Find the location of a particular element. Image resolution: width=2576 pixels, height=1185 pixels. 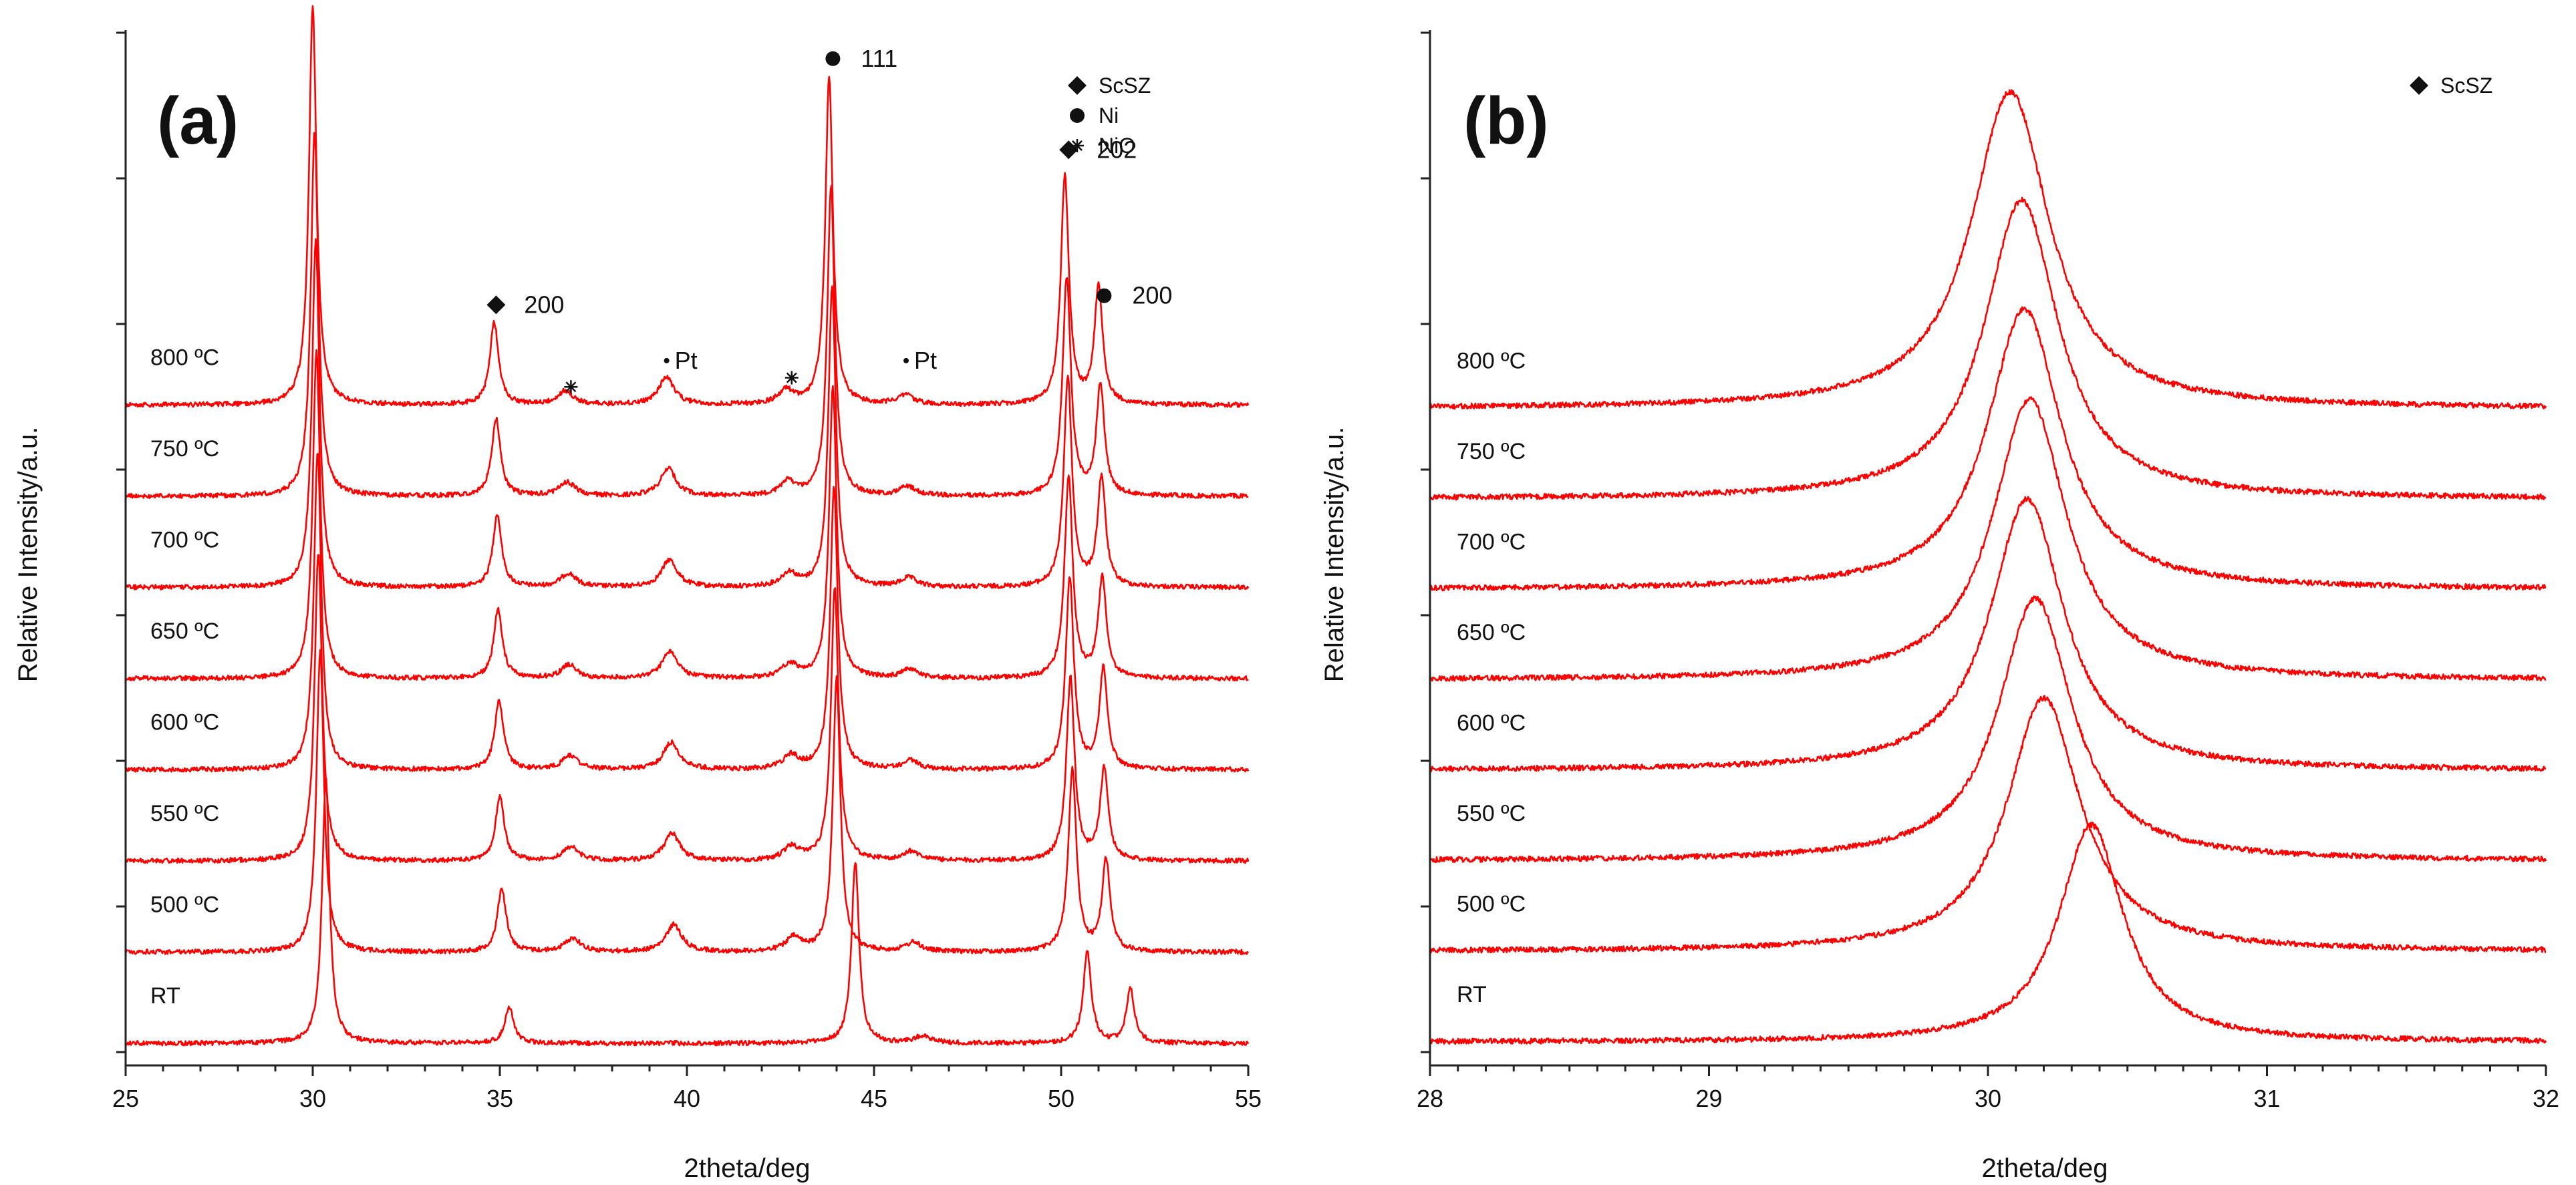

panel-a-peak-annotations: 111200111202200PtPt is located at coordinates (829, 219).